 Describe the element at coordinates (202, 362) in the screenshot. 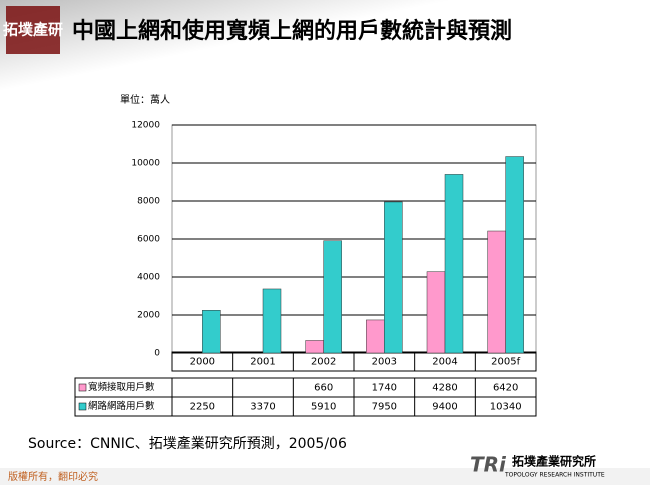

I see `x-tick-label: 2000` at that location.